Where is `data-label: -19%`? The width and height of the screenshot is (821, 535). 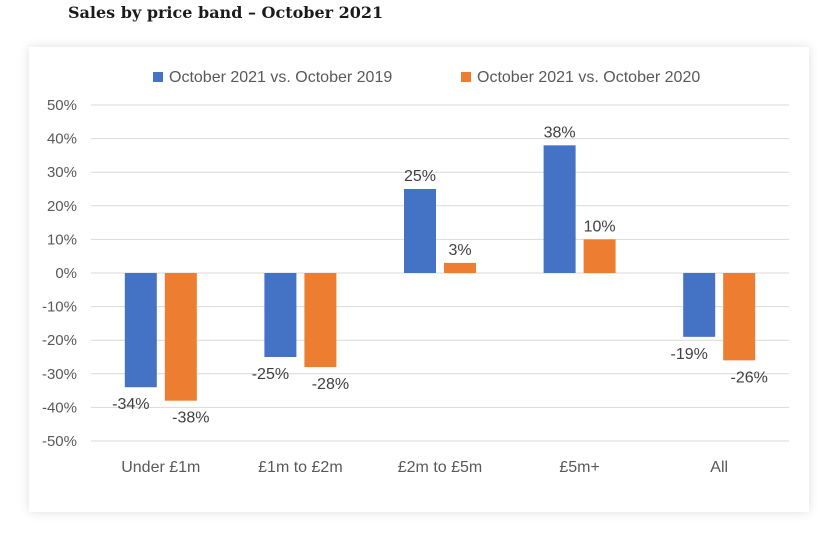
data-label: -19% is located at coordinates (689, 354).